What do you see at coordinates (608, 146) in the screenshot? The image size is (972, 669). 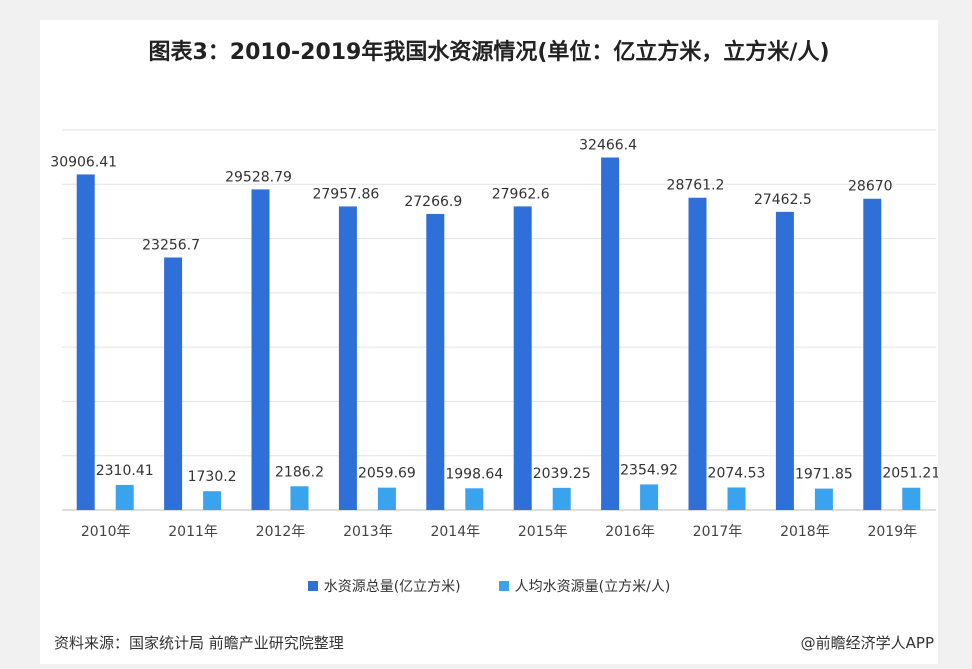 I see `data-label-total: 32466.4` at bounding box center [608, 146].